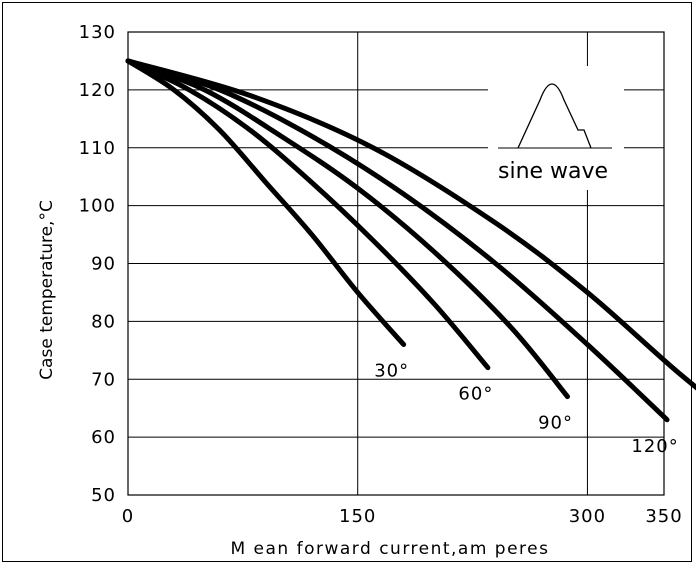 This screenshot has height=566, width=696. Describe the element at coordinates (97, 32) in the screenshot. I see `y-tick-label: 130` at that location.